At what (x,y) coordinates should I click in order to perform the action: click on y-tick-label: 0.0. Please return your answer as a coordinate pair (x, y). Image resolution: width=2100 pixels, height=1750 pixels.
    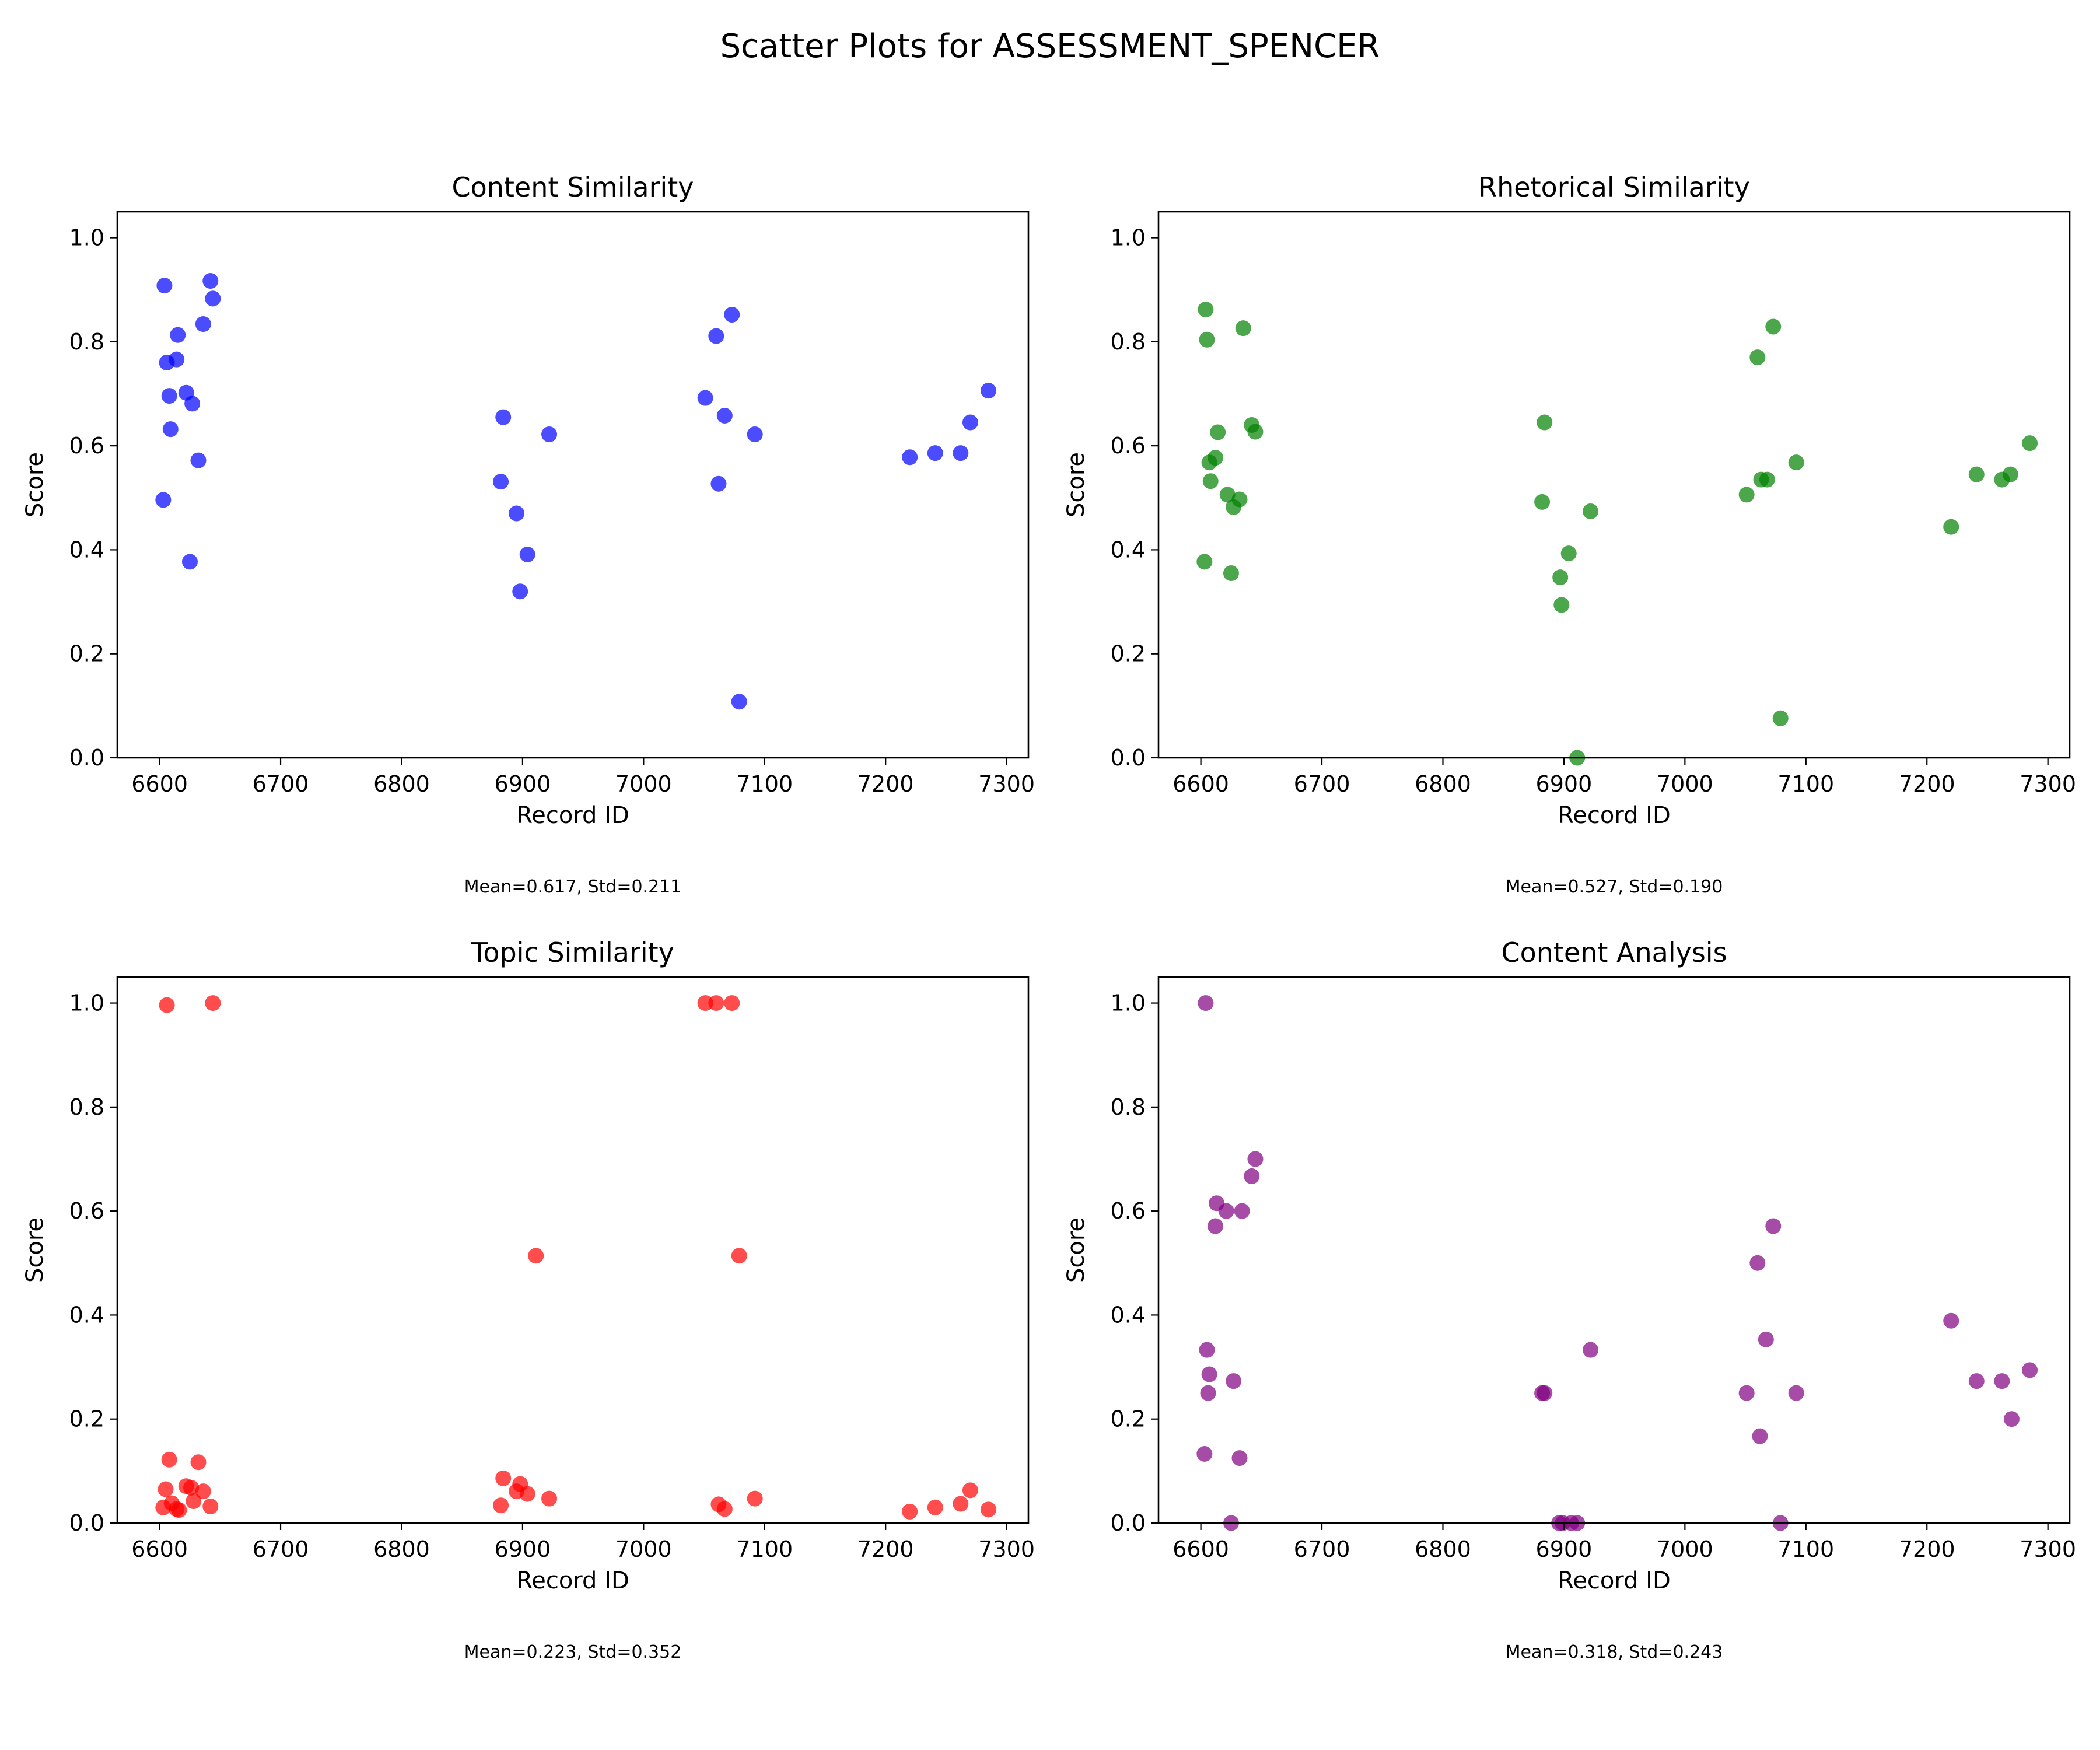
    Looking at the image, I should click on (1128, 758).